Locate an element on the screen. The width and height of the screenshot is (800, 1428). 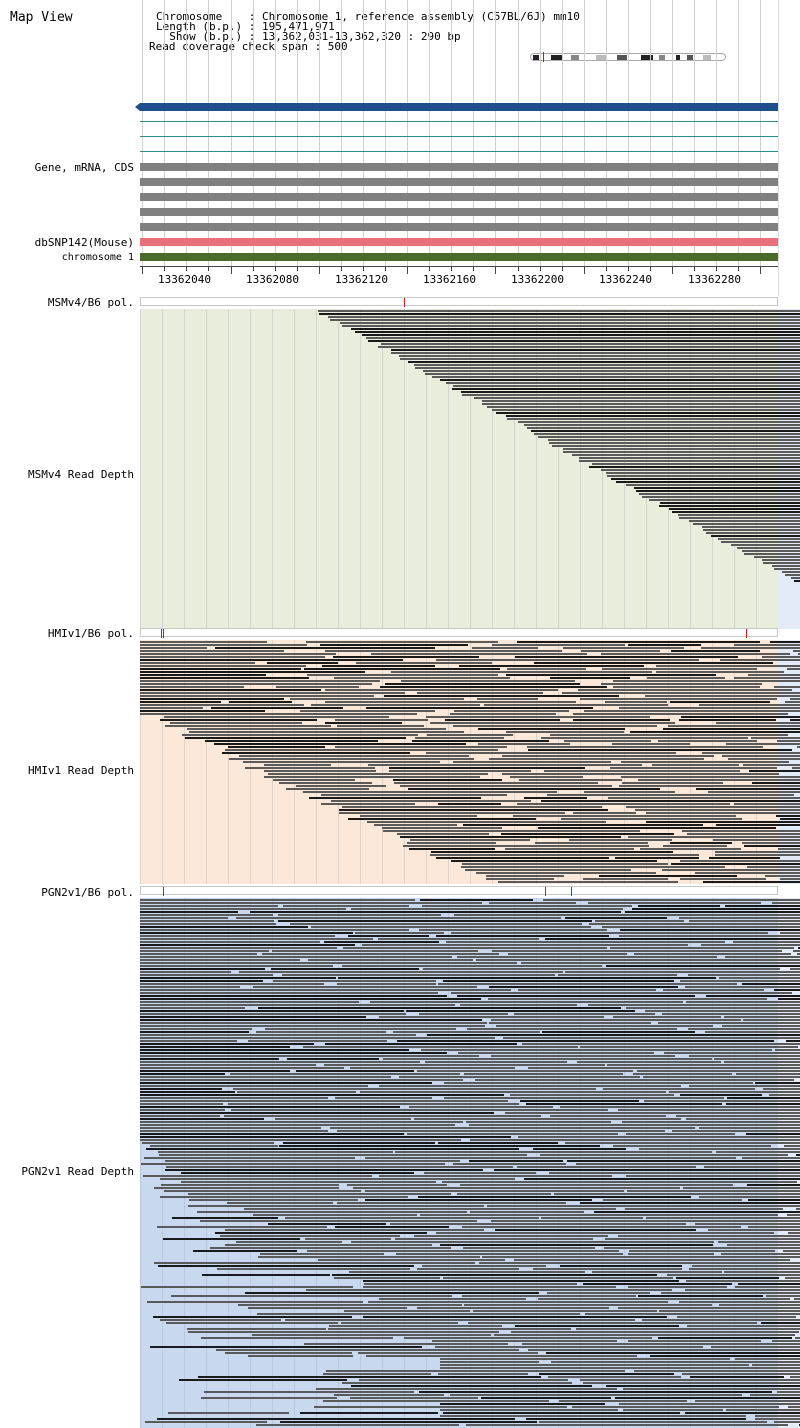
hmiv1-pol-track is located at coordinates (459, 633).